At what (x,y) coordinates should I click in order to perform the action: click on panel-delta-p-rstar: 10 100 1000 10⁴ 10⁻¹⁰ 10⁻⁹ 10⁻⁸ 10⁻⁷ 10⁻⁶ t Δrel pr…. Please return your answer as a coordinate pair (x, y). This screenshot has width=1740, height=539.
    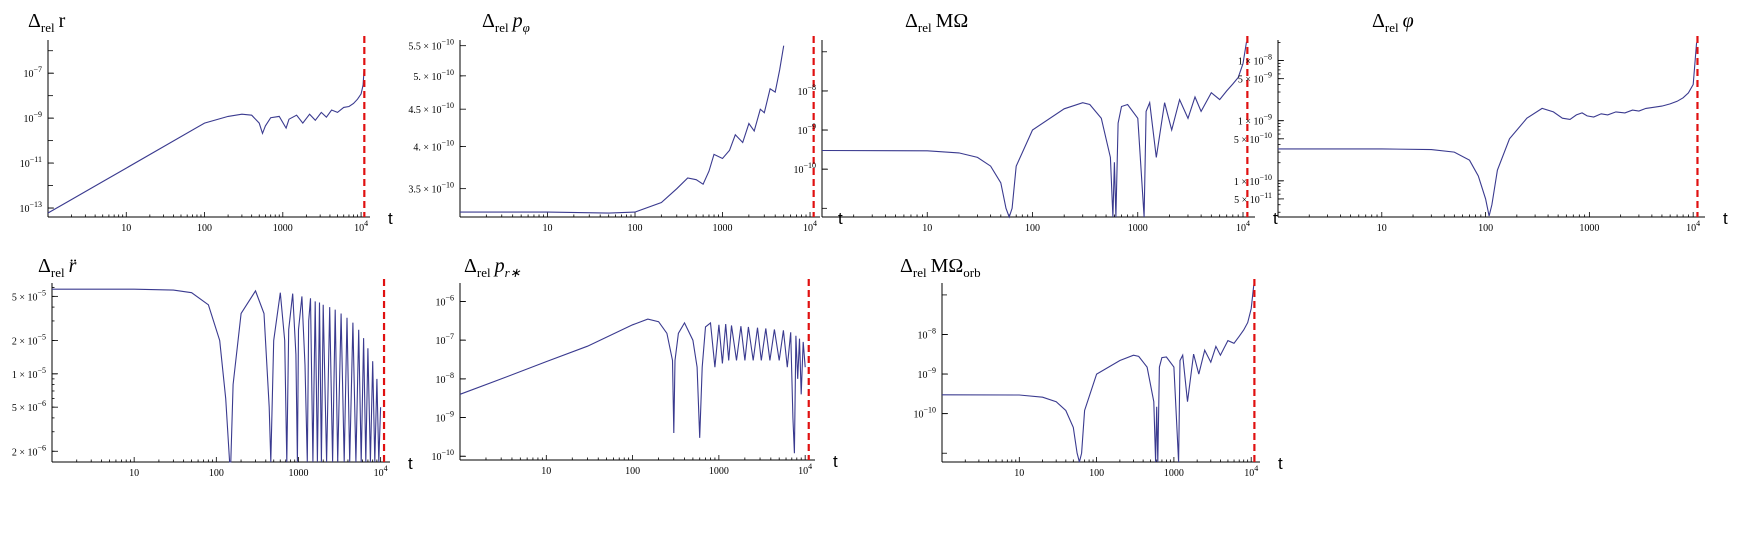
    Looking at the image, I should click on (634, 366).